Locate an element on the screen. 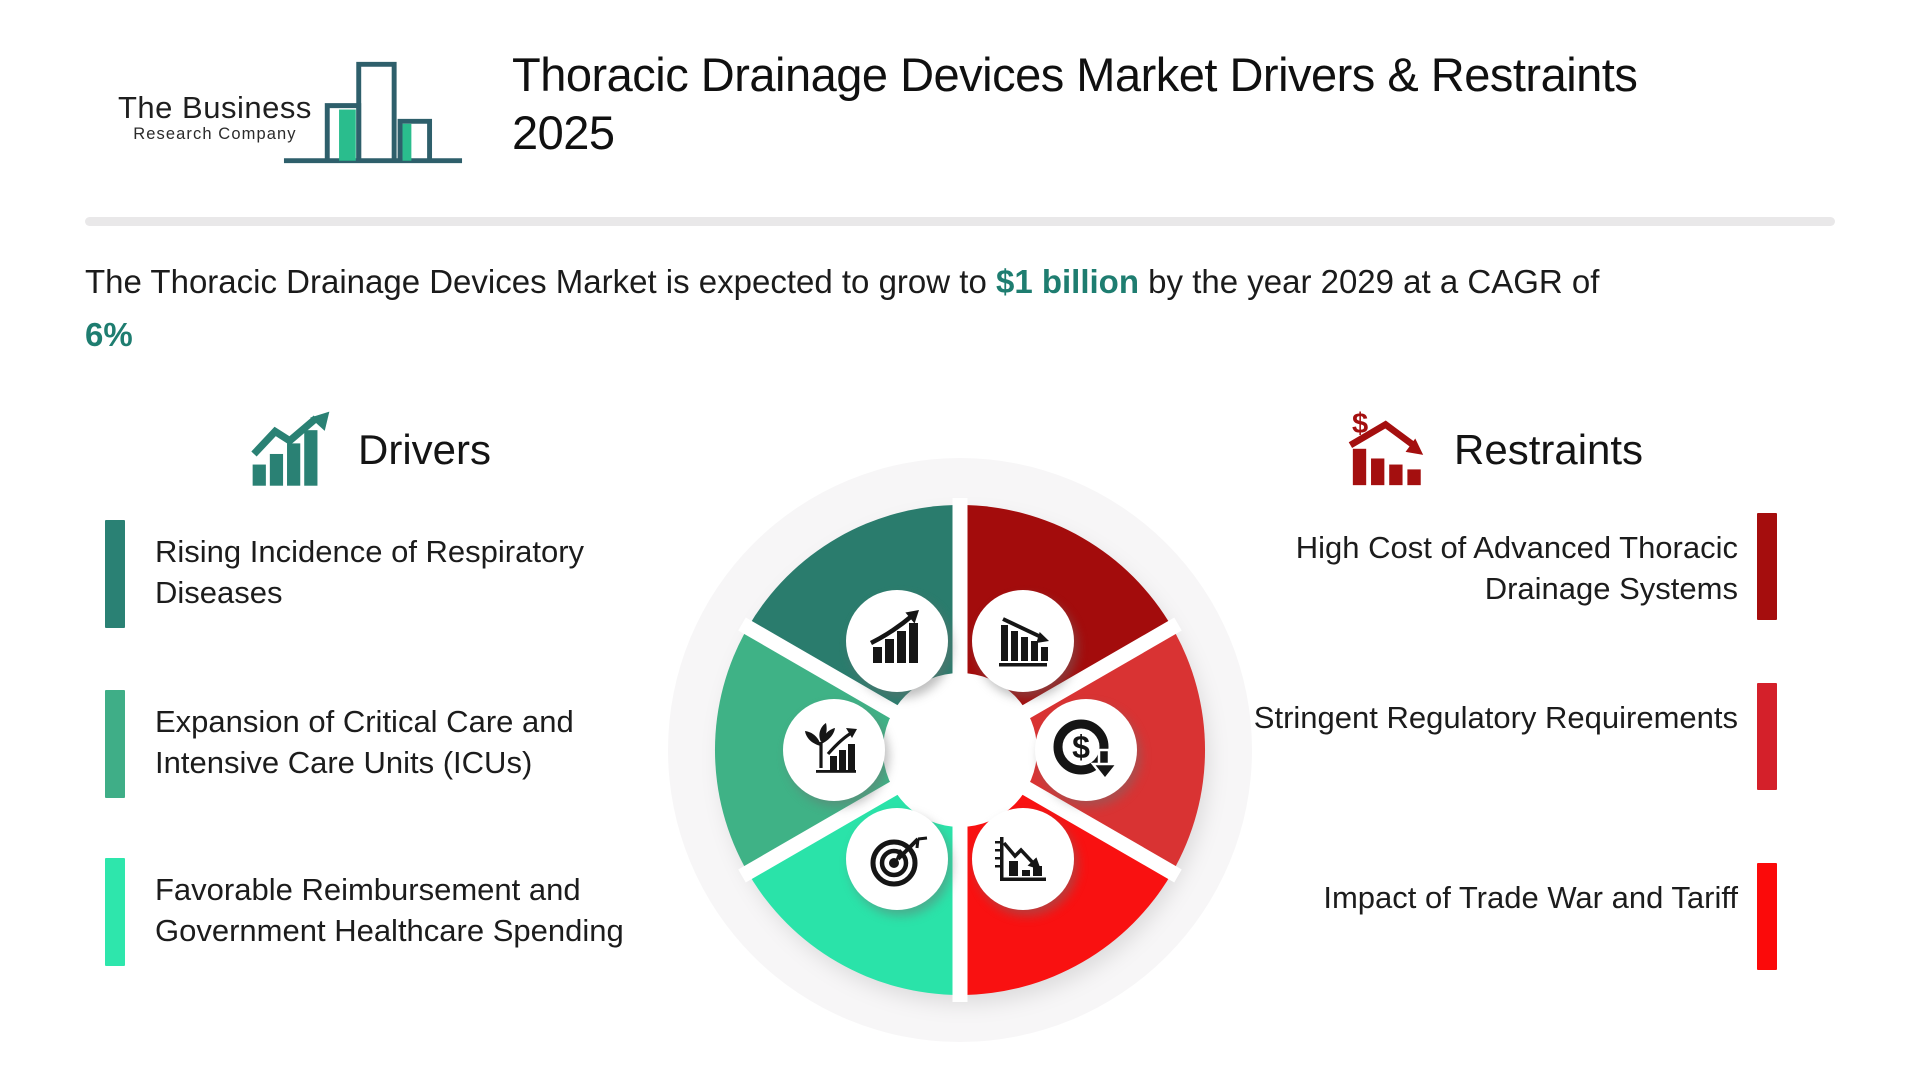 Image resolution: width=1920 pixels, height=1080 pixels. divider-rule is located at coordinates (960, 221).